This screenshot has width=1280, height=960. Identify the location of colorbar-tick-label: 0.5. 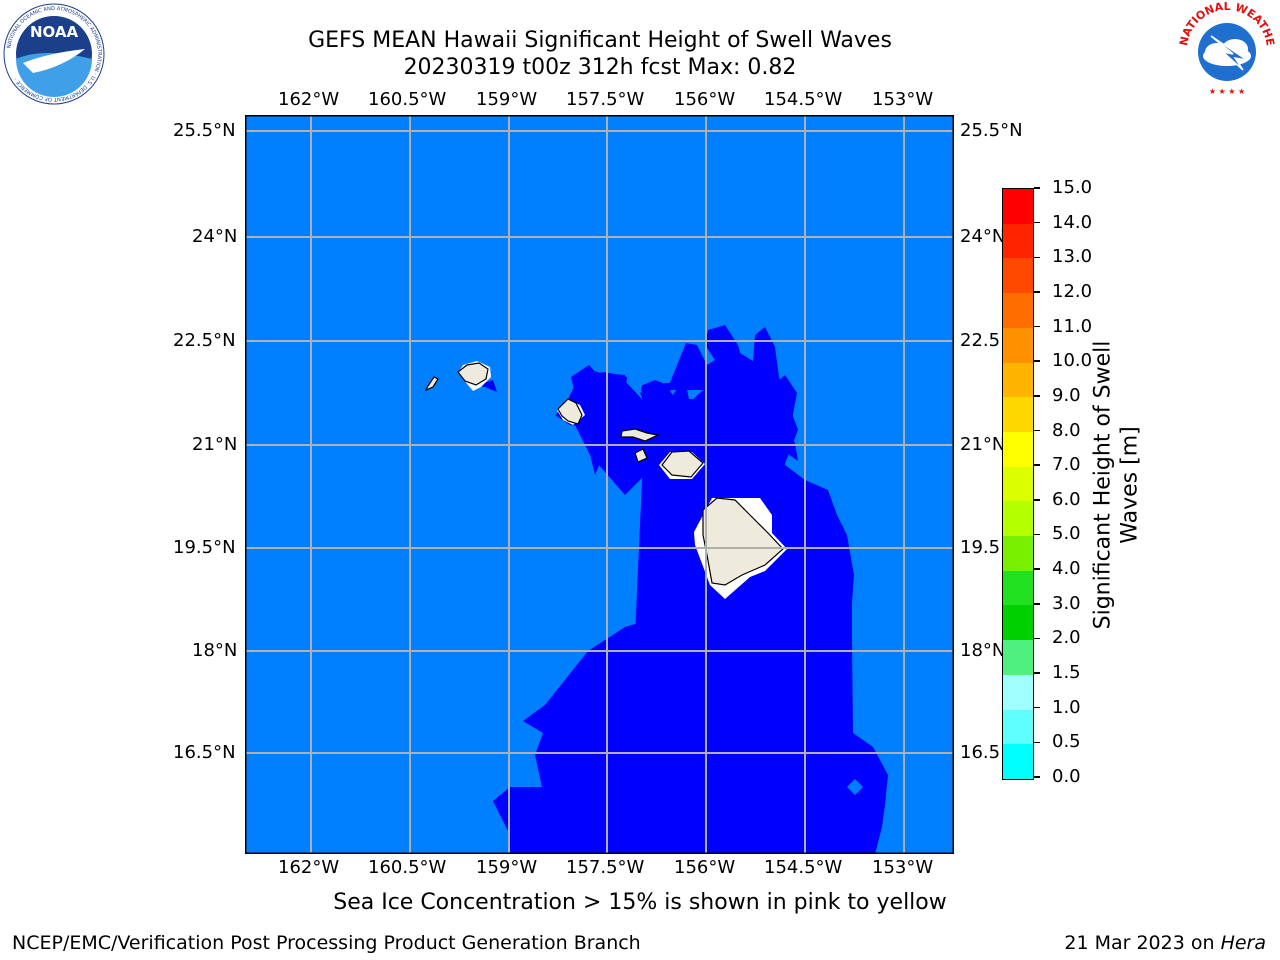
(1066, 742).